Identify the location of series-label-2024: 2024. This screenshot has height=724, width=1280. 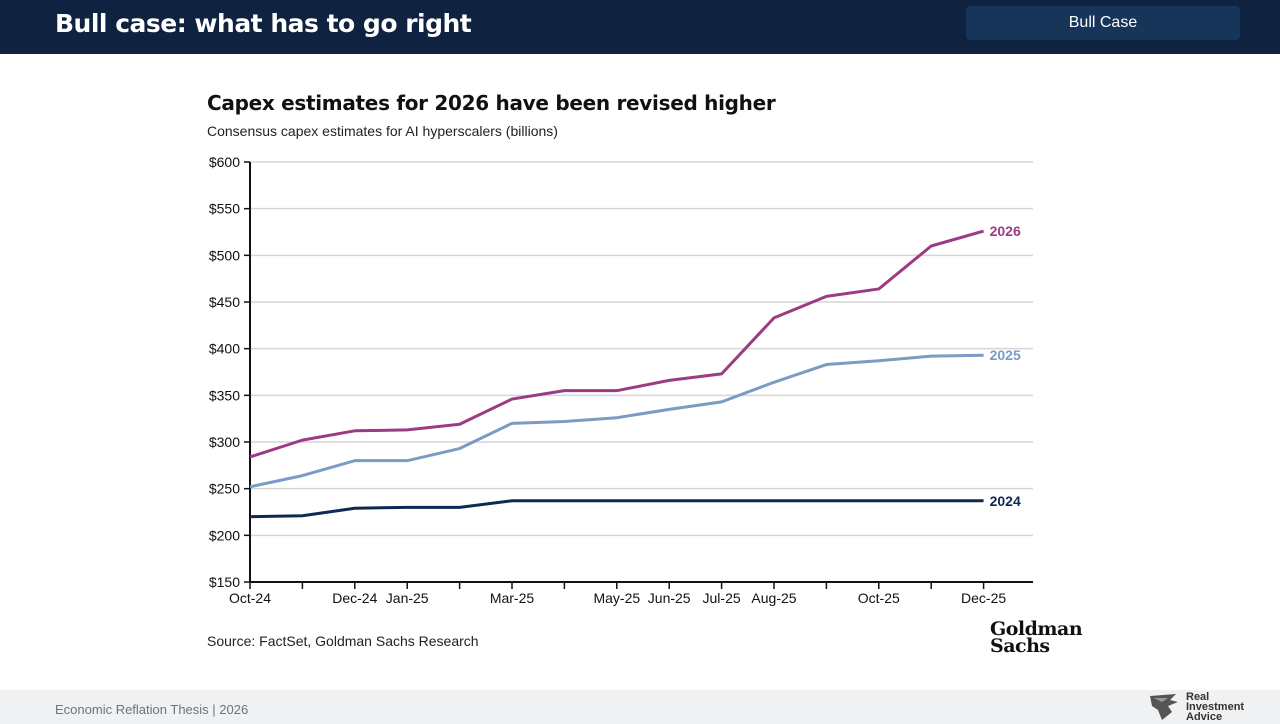
(1005, 501).